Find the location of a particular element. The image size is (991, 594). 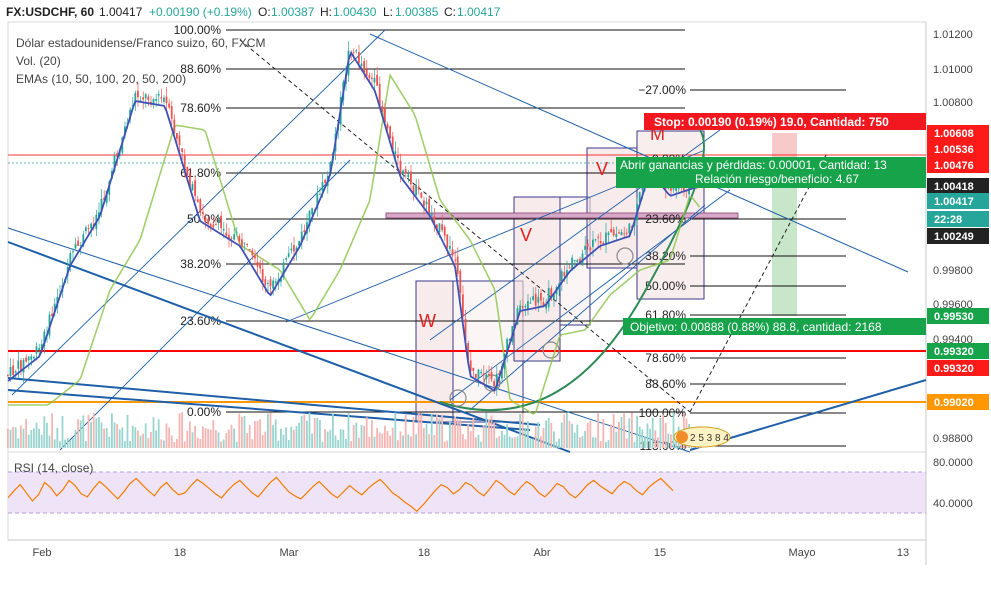

resistance-zone is located at coordinates (562, 215).